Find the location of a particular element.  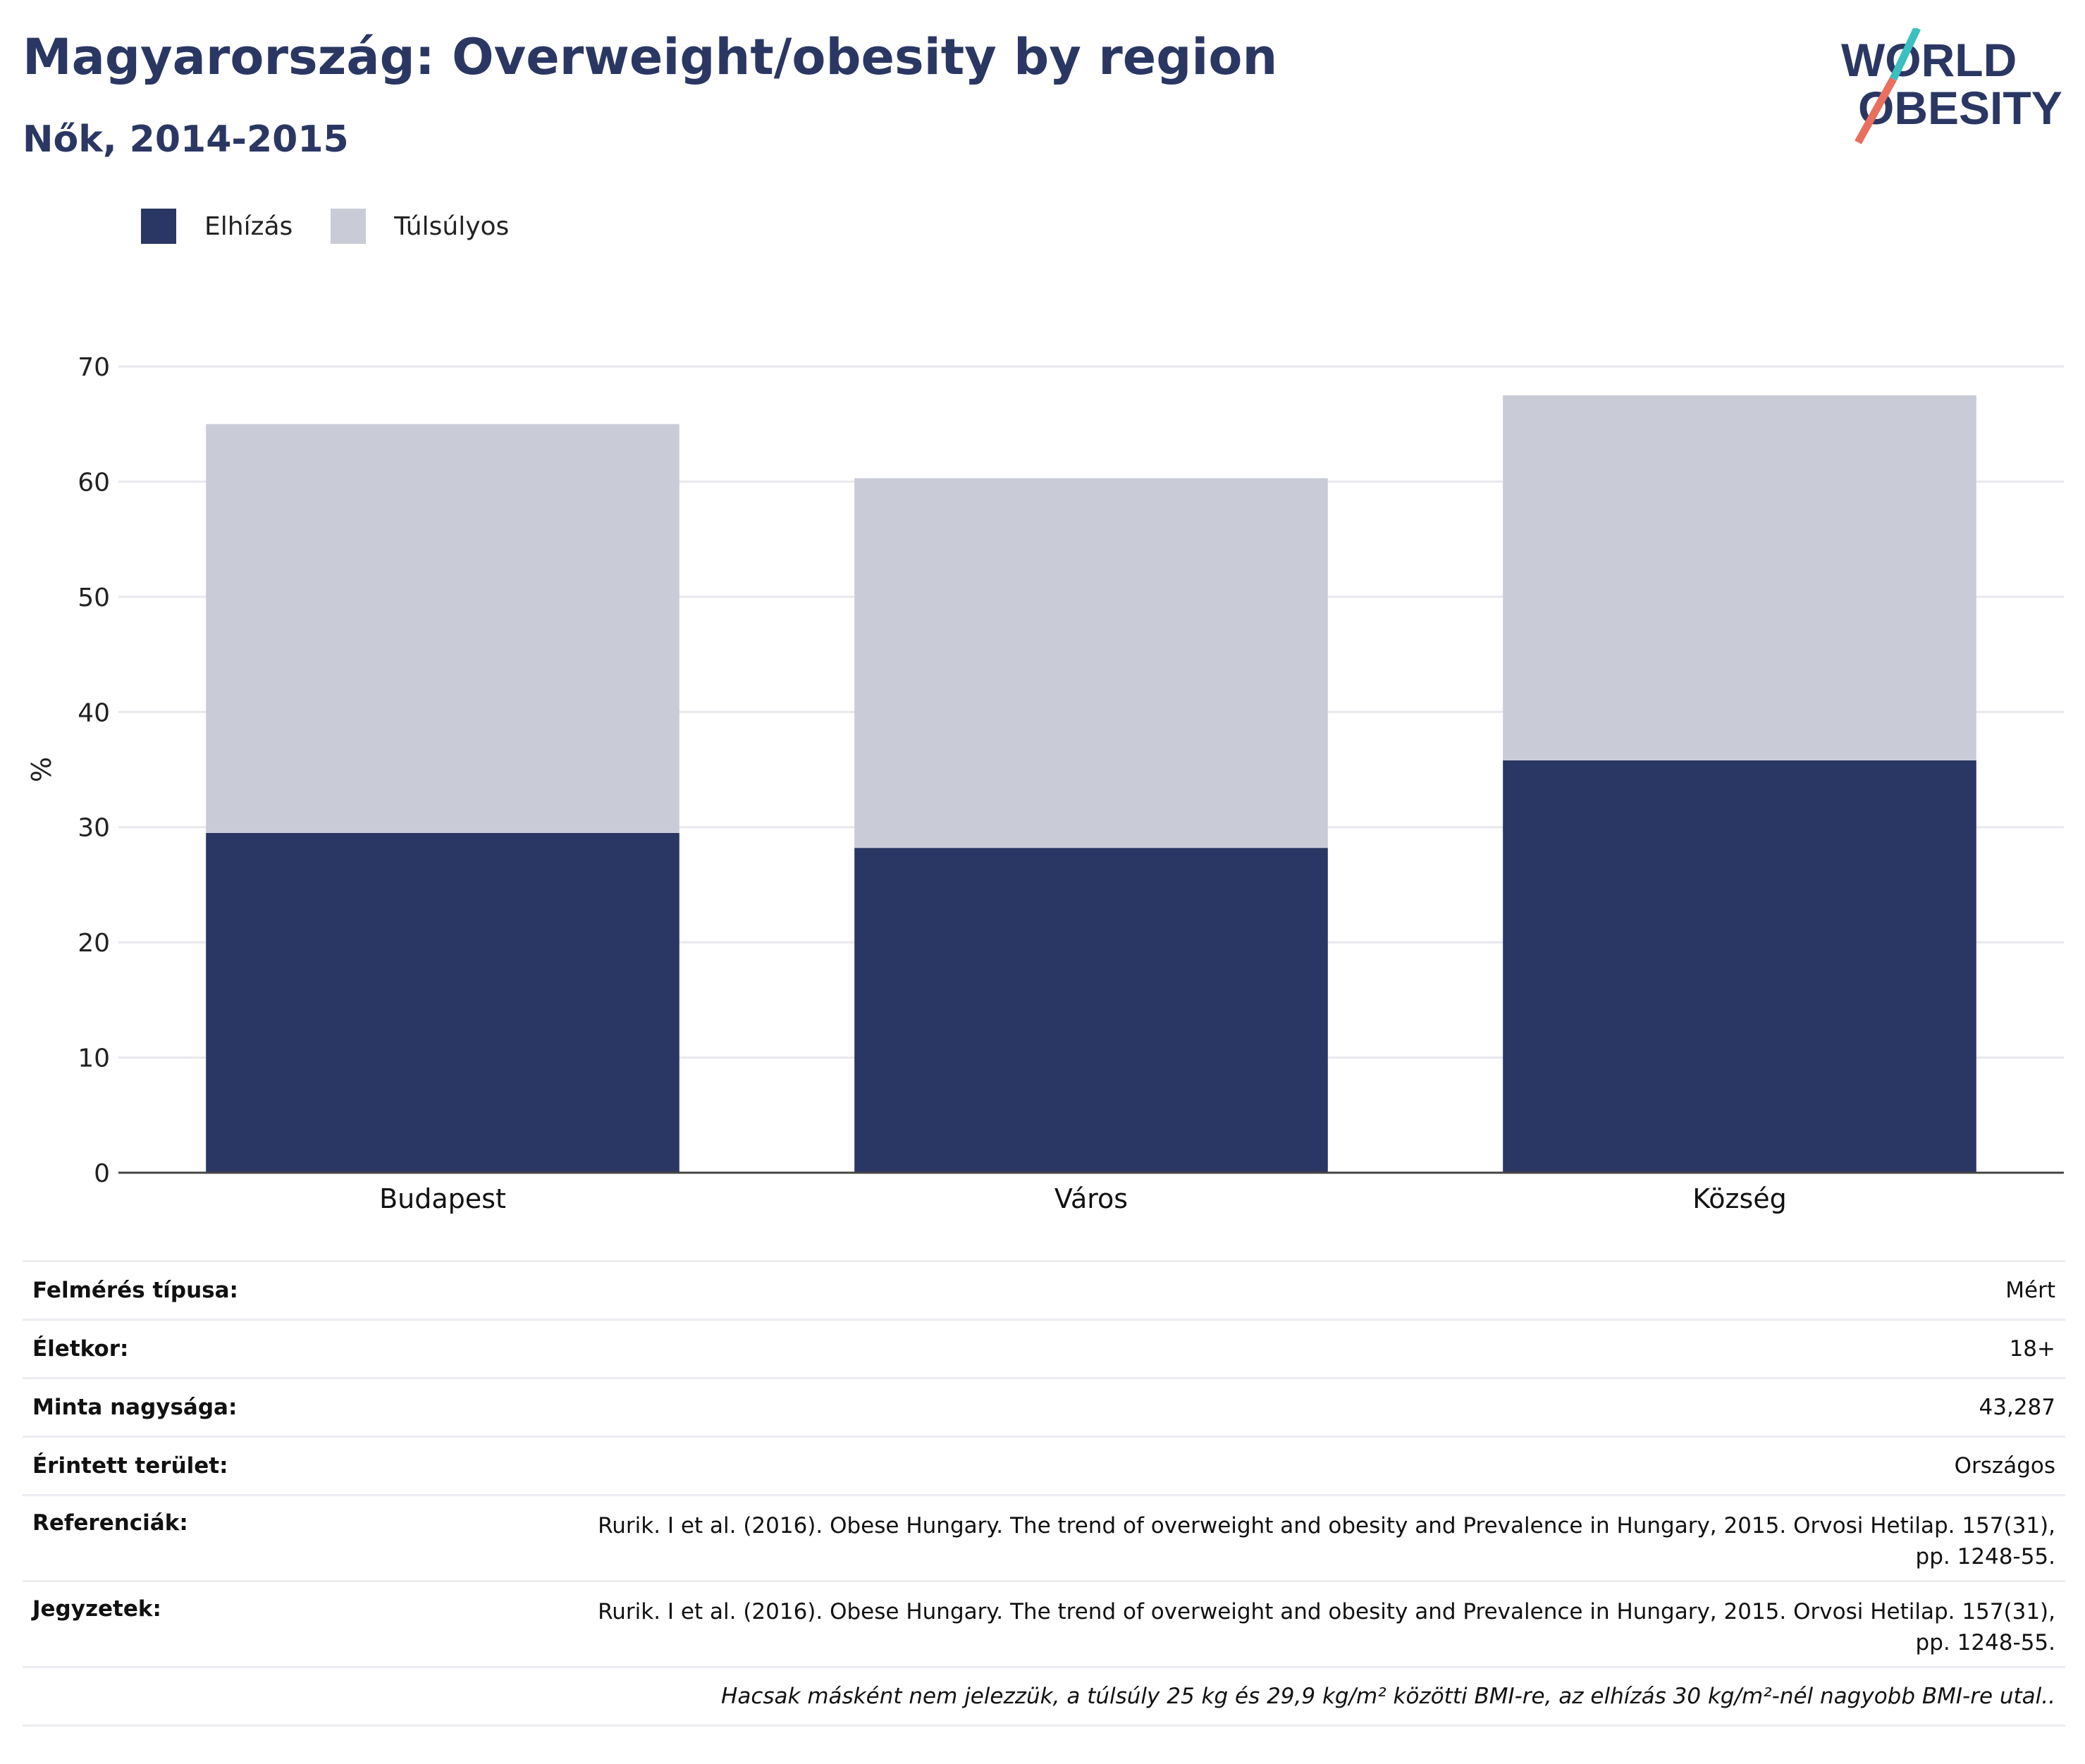

logo-slash-coral is located at coordinates (1876, 110).